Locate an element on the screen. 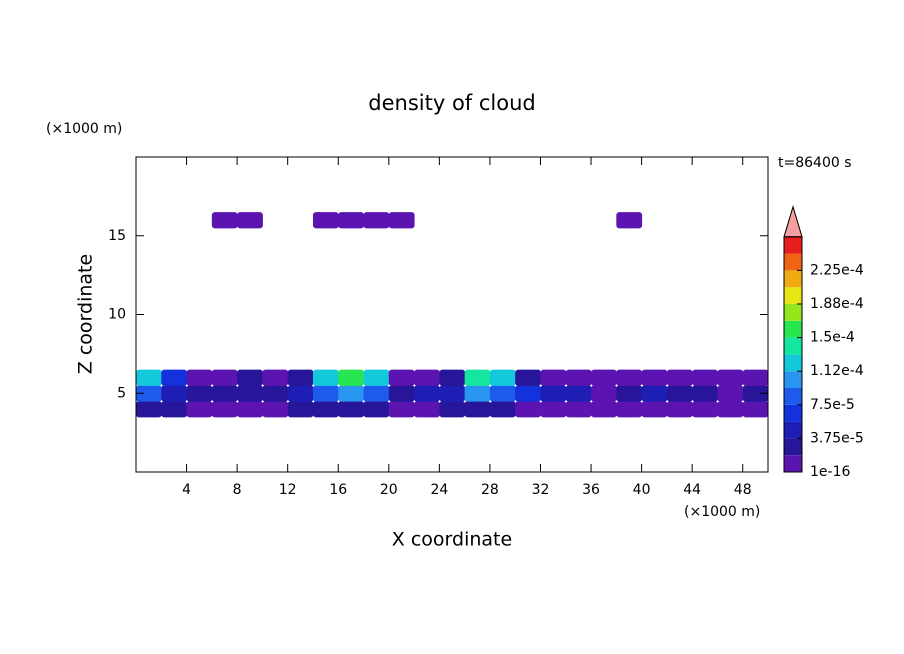 This screenshot has height=654, width=904. x-tick-label: 48 is located at coordinates (743, 490).